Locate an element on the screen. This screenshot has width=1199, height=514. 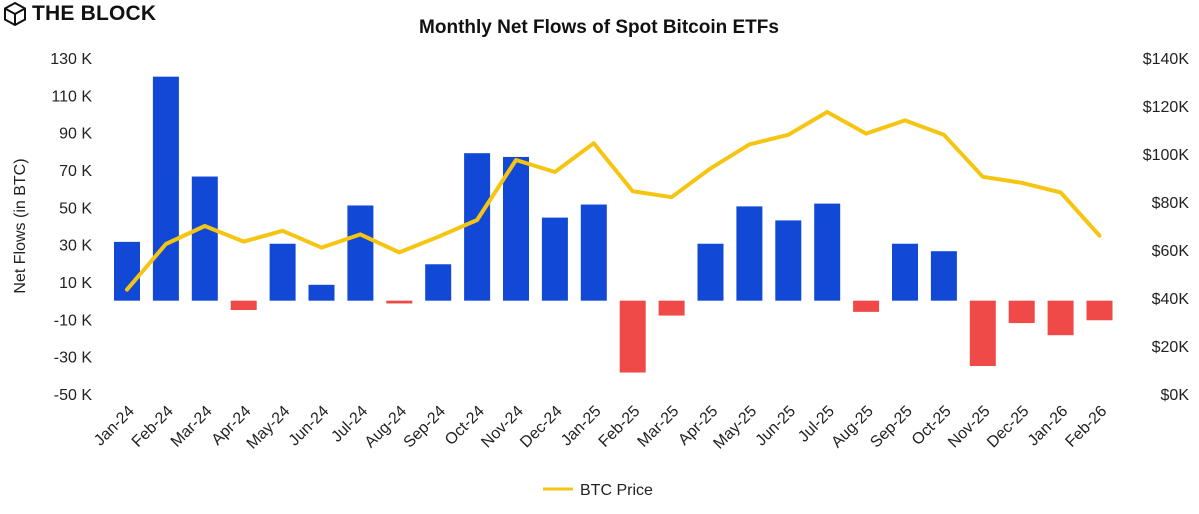
chart-title: Monthly Net Flows of Spot Bitcoin ETFs is located at coordinates (599, 27).